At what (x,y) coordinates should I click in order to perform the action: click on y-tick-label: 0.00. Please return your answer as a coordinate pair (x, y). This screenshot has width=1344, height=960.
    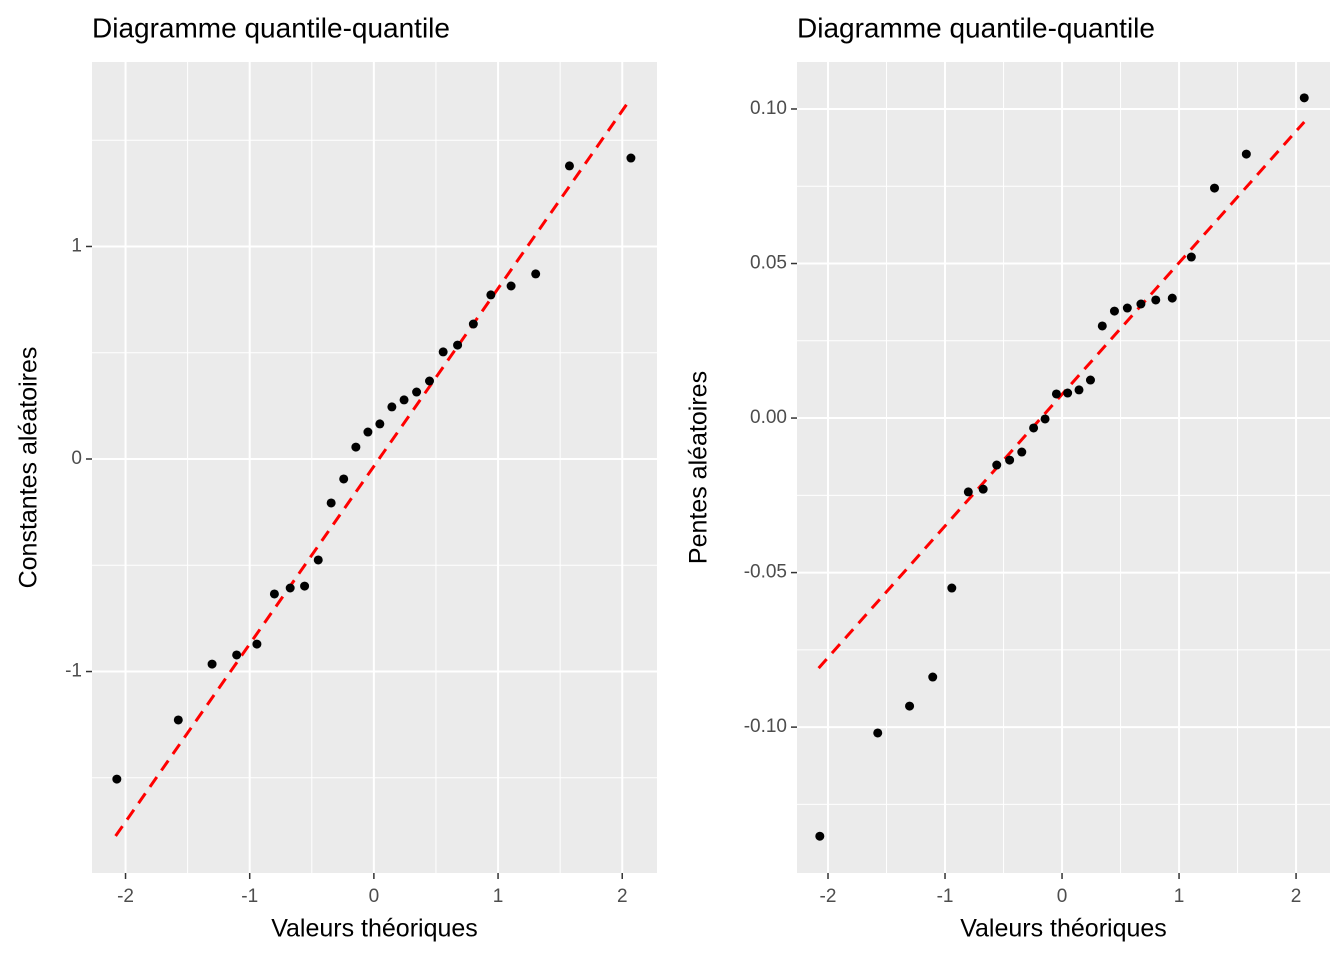
    Looking at the image, I should click on (768, 417).